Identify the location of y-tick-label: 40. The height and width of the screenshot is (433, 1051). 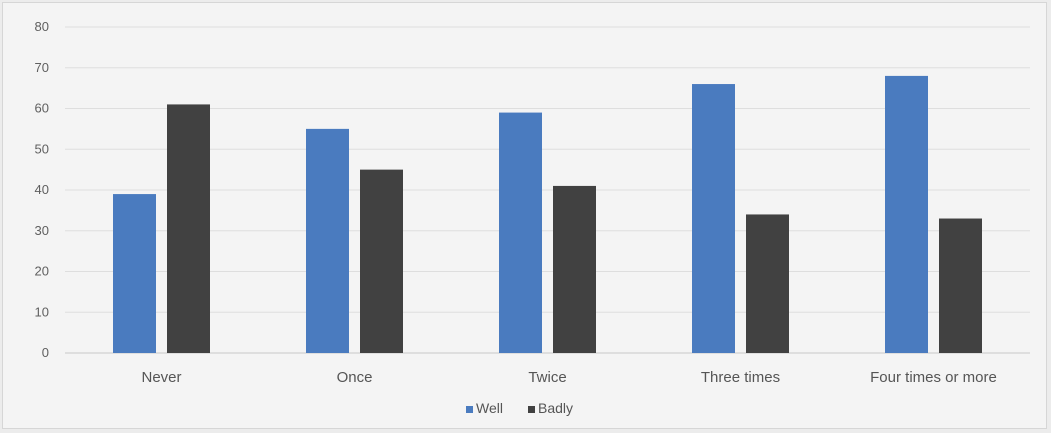
(42, 189).